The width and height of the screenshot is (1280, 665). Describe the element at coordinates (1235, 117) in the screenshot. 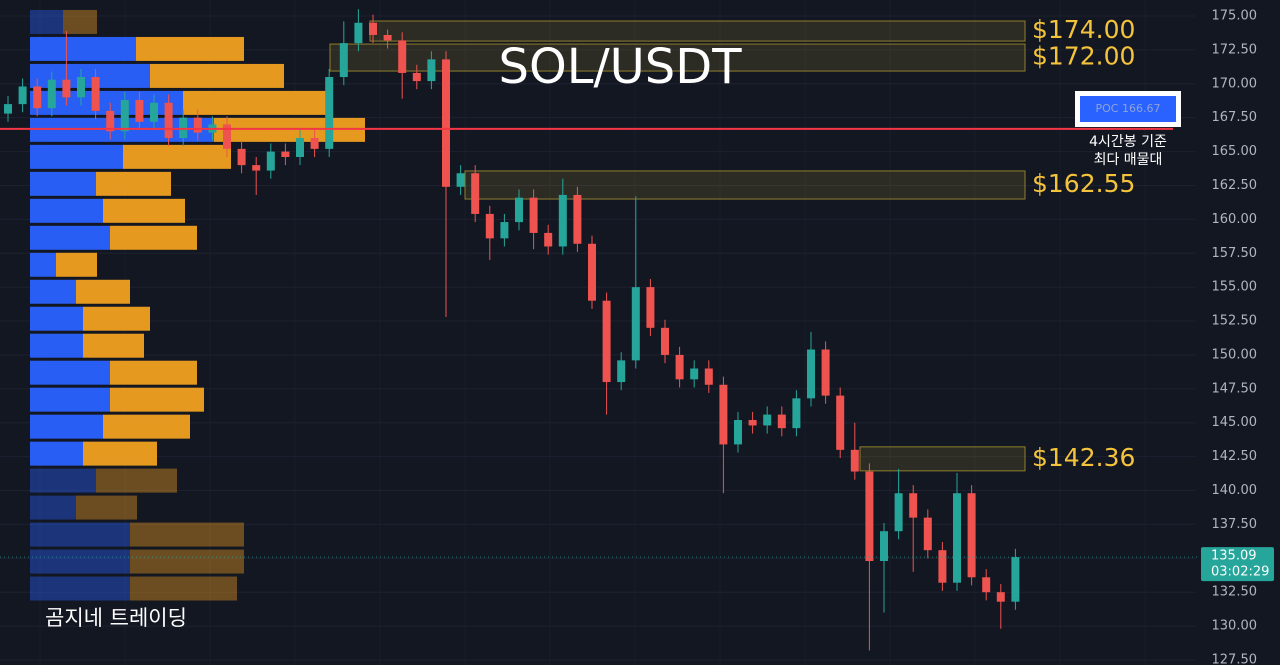

I see `y-tick-label: 167.50` at that location.